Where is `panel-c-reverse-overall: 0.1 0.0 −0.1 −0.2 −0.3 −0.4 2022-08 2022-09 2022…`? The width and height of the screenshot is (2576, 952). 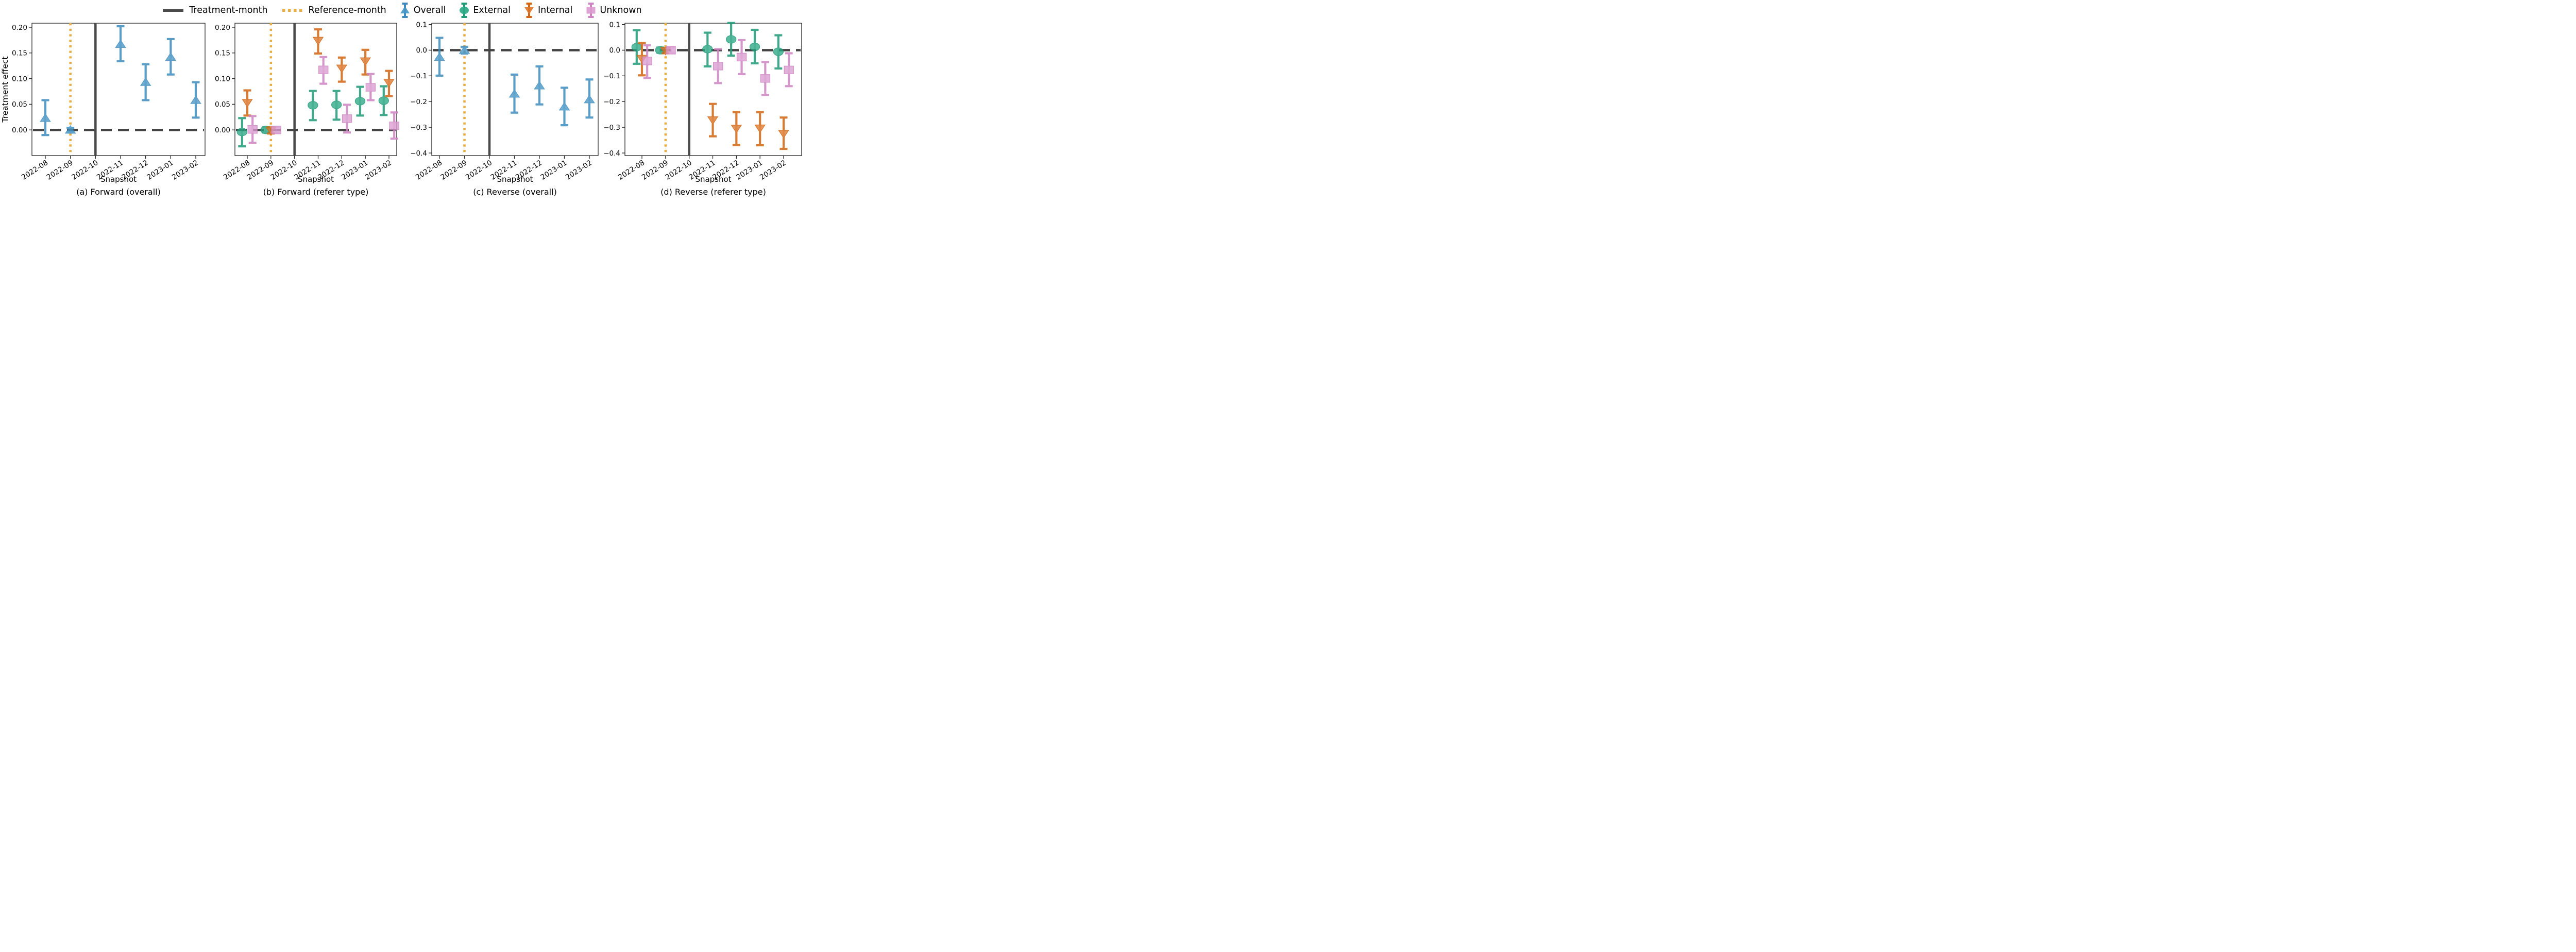 panel-c-reverse-overall: 0.1 0.0 −0.1 −0.2 −0.3 −0.4 2022-08 2022-09 2022… is located at coordinates (504, 100).